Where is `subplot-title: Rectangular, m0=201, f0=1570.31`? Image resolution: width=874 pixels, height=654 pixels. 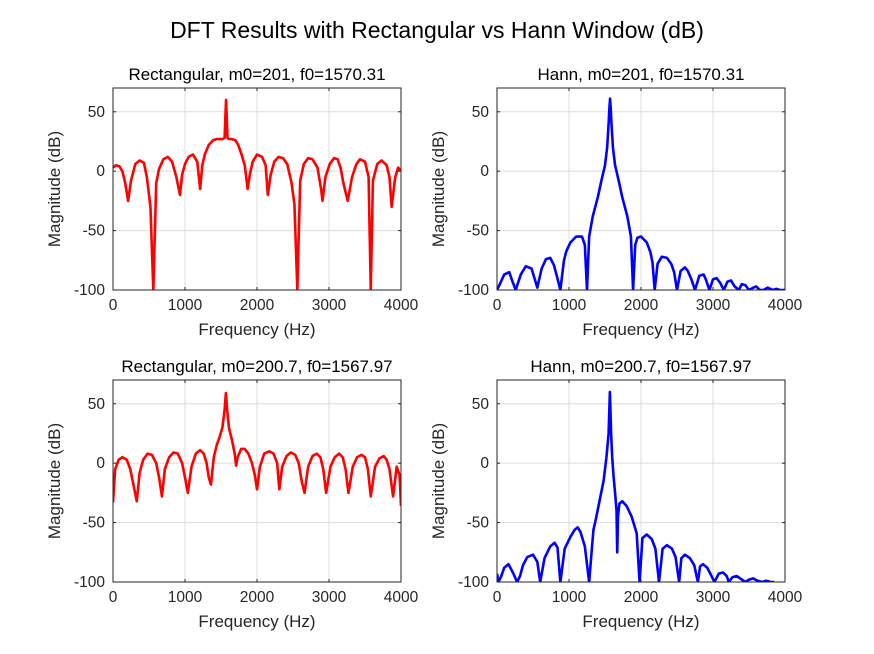
subplot-title: Rectangular, m0=201, f0=1570.31 is located at coordinates (256, 74).